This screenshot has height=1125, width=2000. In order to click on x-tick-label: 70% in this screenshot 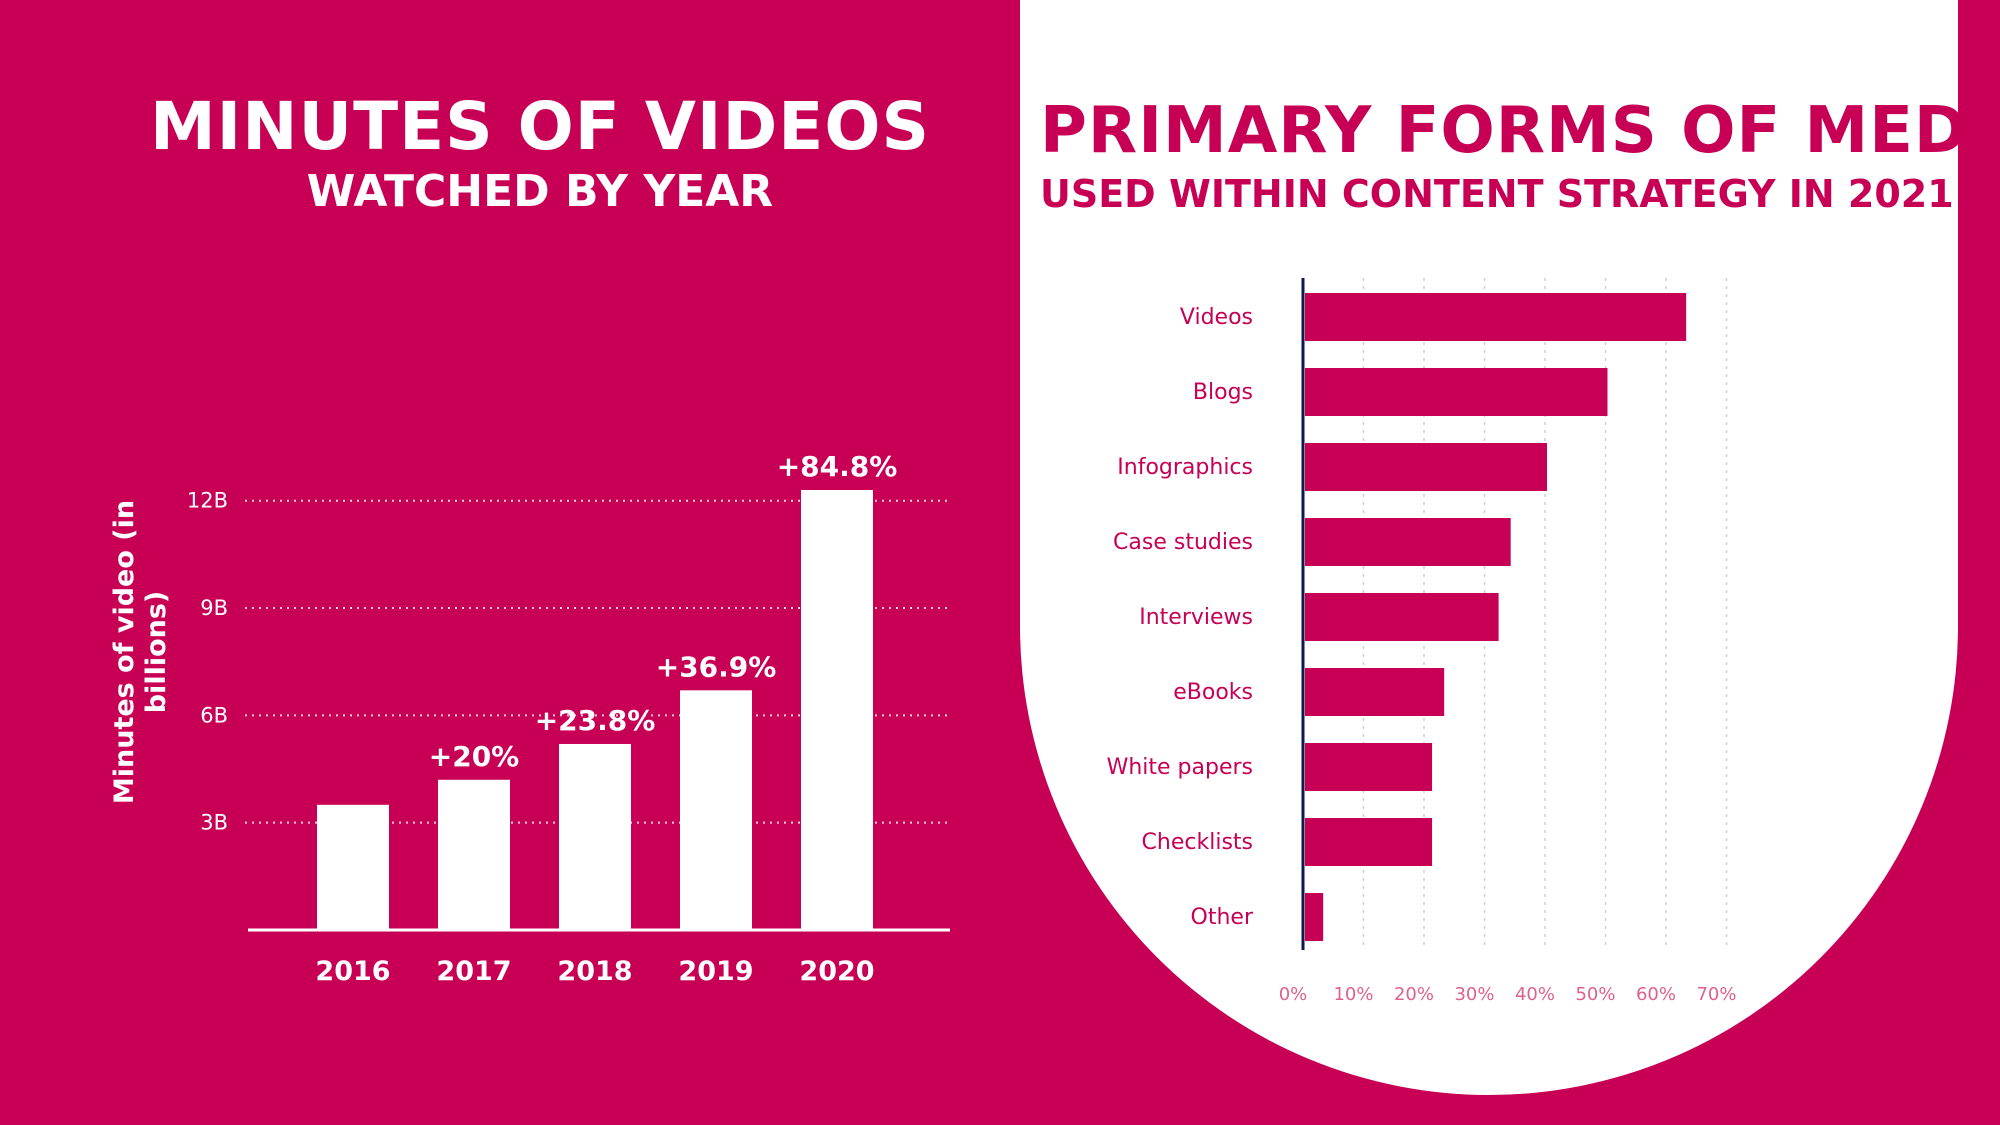, I will do `click(1716, 994)`.